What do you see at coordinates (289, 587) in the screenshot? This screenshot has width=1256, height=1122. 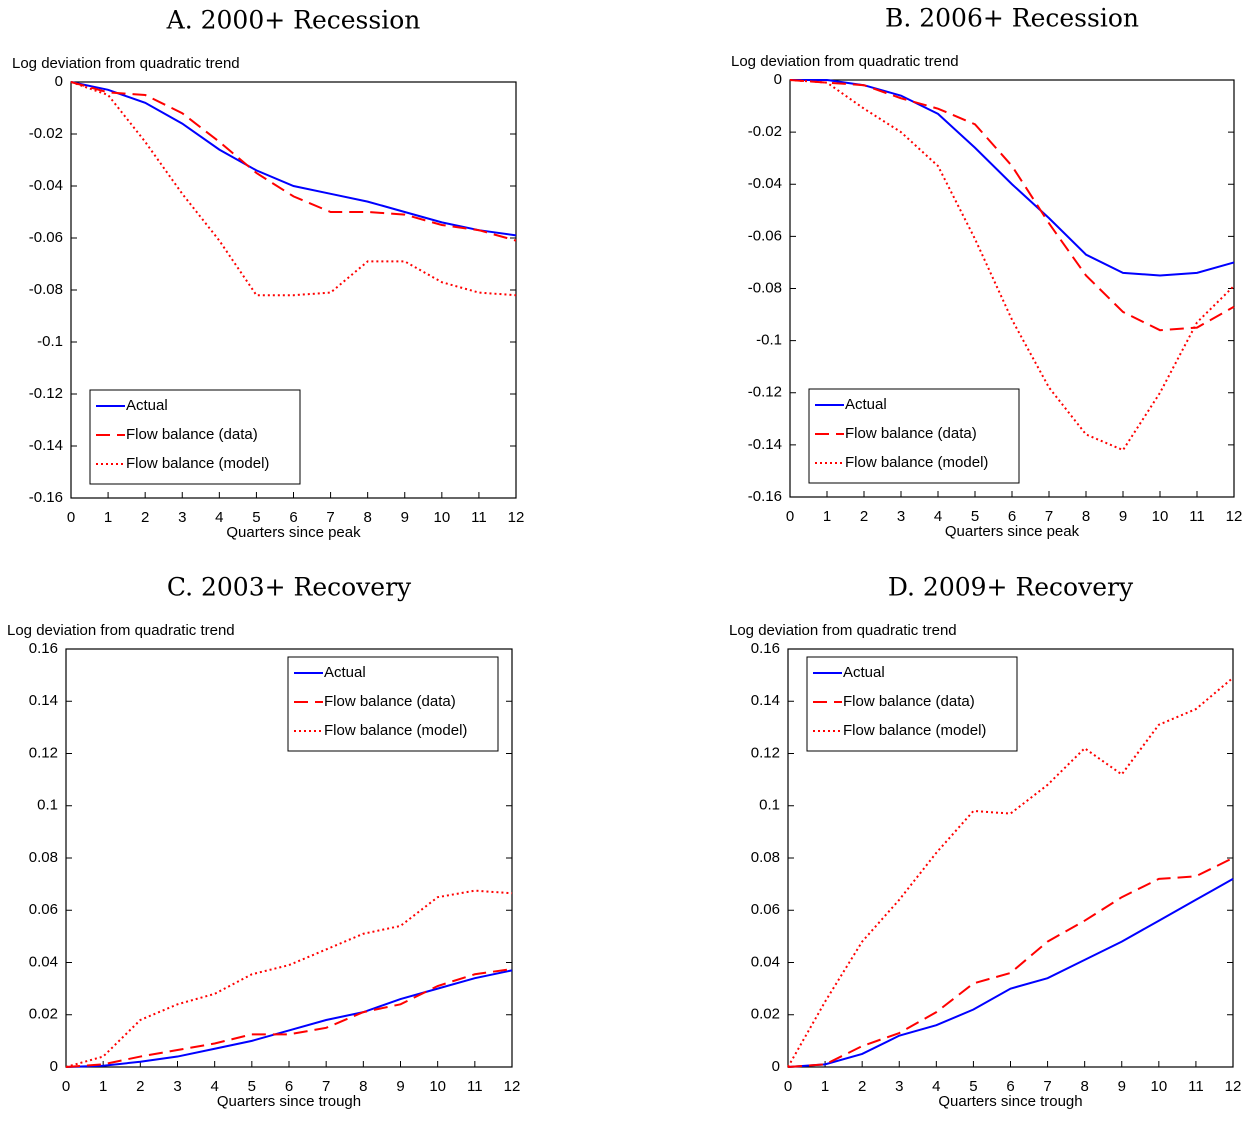 I see `panel-title: C. 2003+ Recovery` at bounding box center [289, 587].